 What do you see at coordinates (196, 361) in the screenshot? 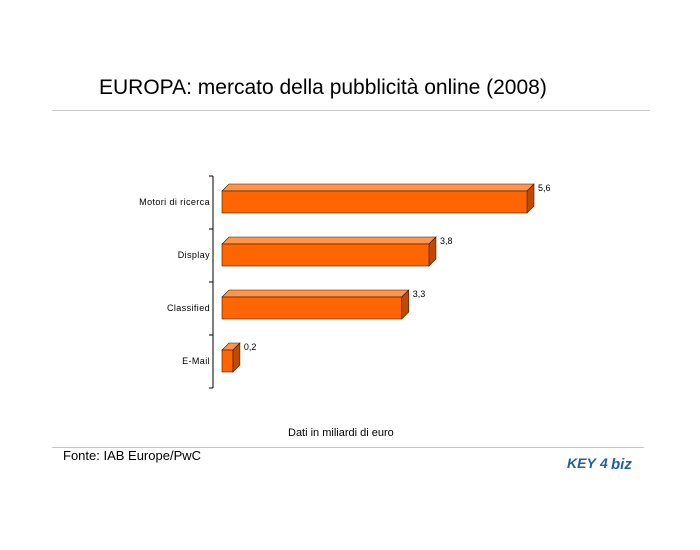
I see `category-label-3: E-Mail` at bounding box center [196, 361].